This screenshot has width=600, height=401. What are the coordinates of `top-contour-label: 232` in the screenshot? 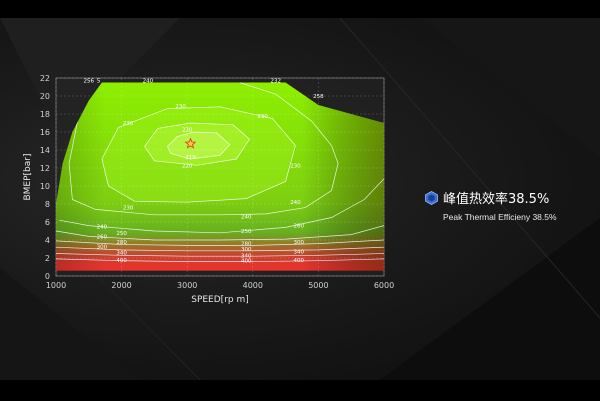 It's located at (276, 82).